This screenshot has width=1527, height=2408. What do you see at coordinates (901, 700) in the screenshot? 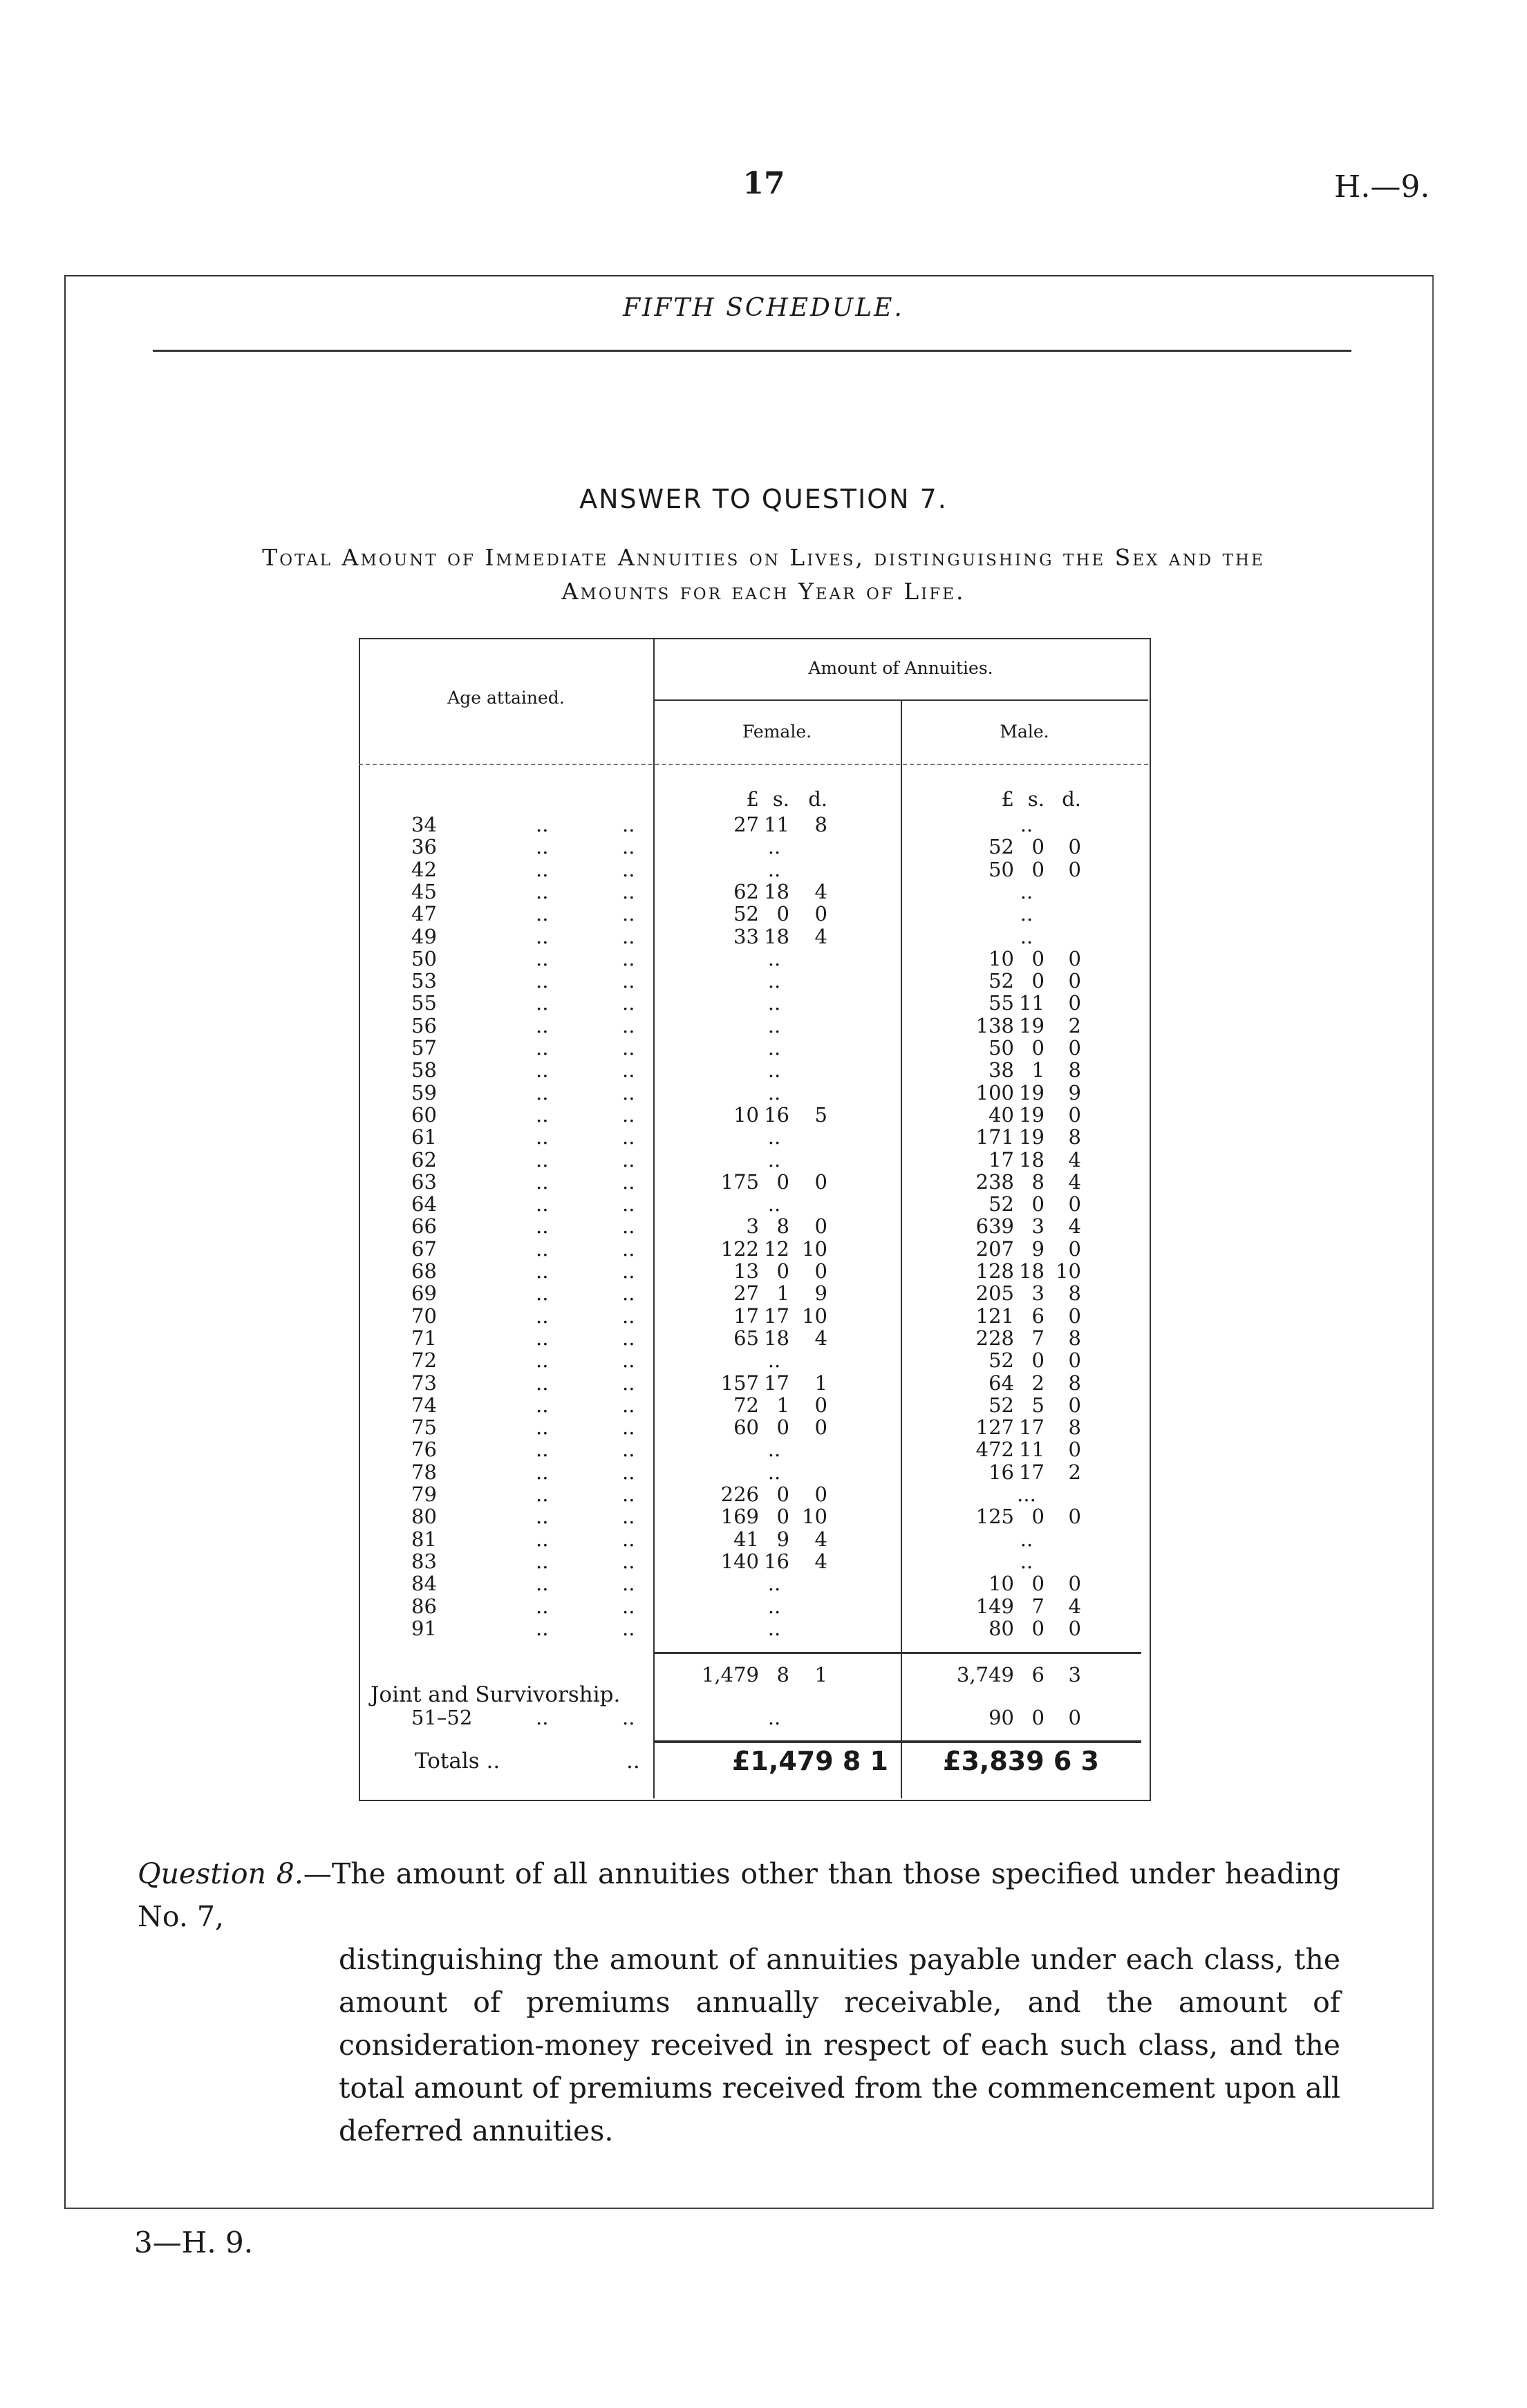
I see `header-divider` at bounding box center [901, 700].